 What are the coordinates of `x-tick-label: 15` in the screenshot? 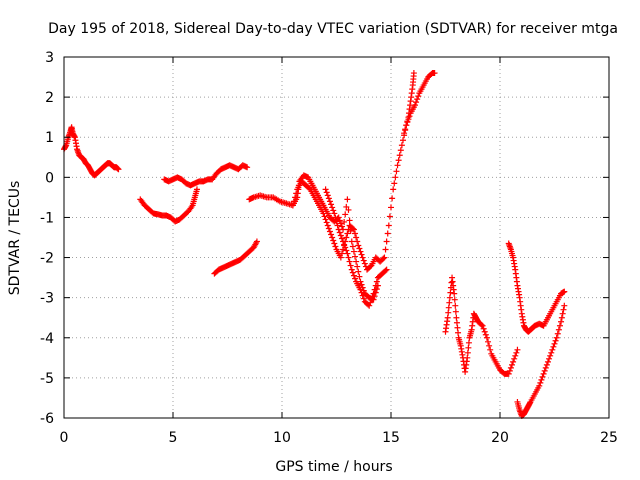 It's located at (391, 438).